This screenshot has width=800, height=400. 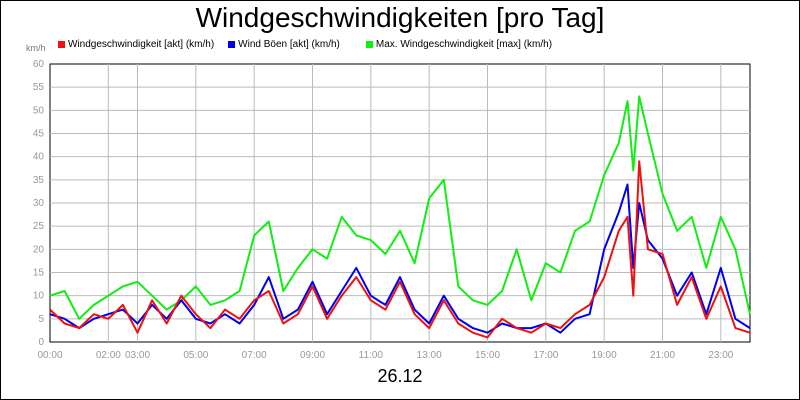 What do you see at coordinates (108, 355) in the screenshot?
I see `x-tick-label: 02:00` at bounding box center [108, 355].